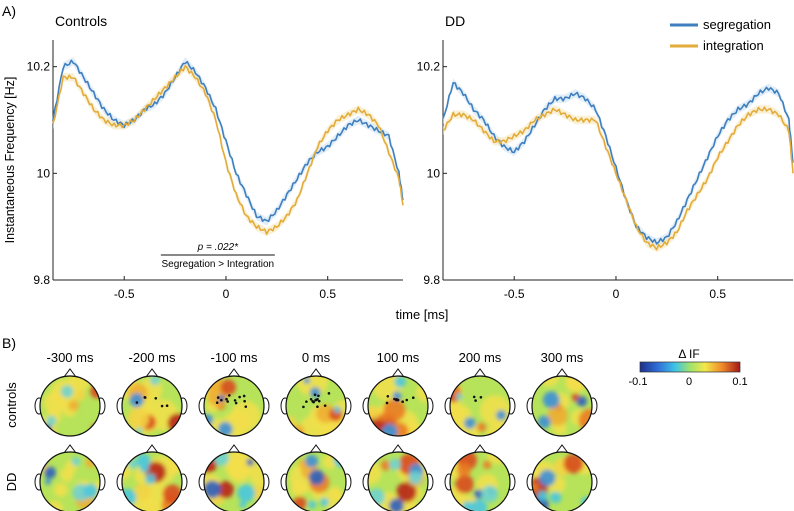 The image size is (794, 511). I want to click on y-tick-label: 9.8, so click(431, 280).